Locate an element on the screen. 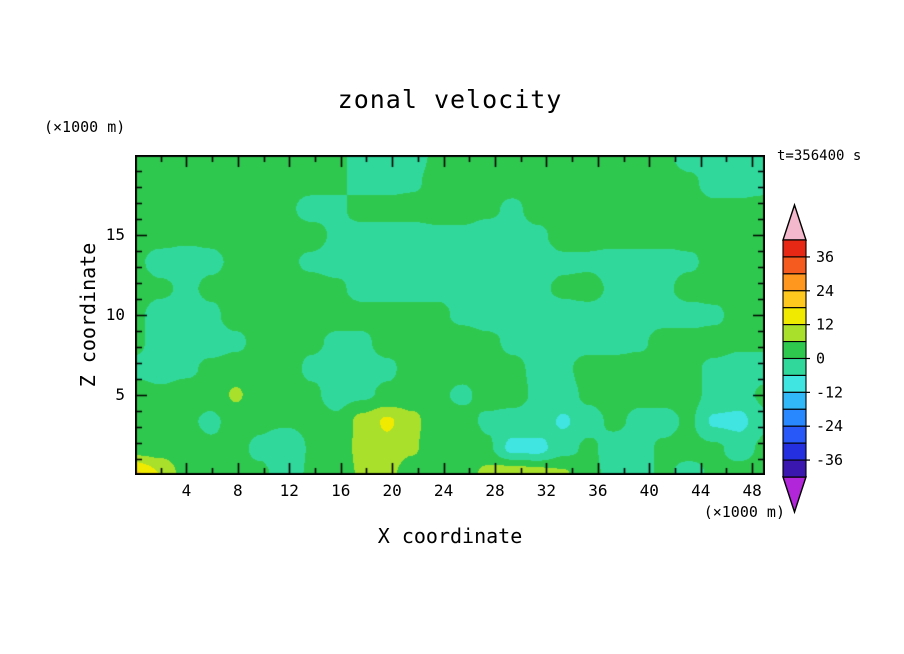 This screenshot has width=904, height=654. colorbar-tick-label: 24 is located at coordinates (825, 291).